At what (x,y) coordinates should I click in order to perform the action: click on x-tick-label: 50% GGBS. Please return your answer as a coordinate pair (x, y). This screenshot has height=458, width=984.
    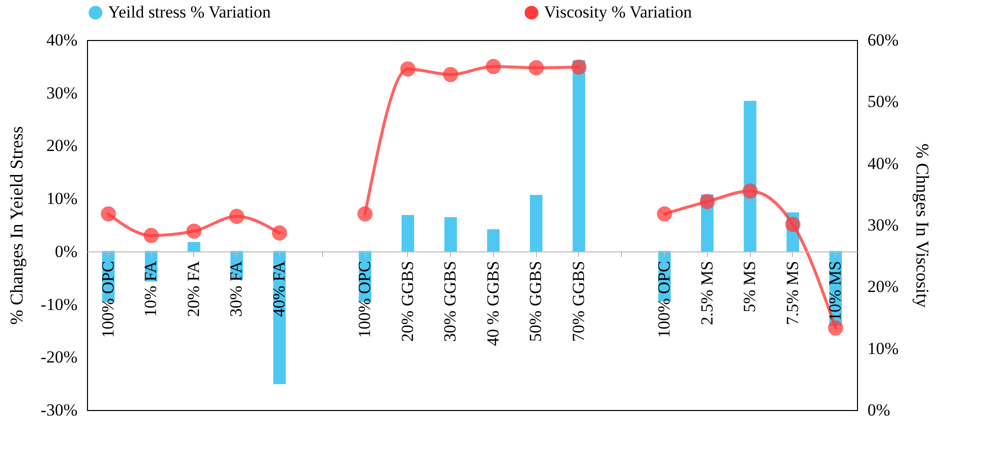
    Looking at the image, I should click on (536, 301).